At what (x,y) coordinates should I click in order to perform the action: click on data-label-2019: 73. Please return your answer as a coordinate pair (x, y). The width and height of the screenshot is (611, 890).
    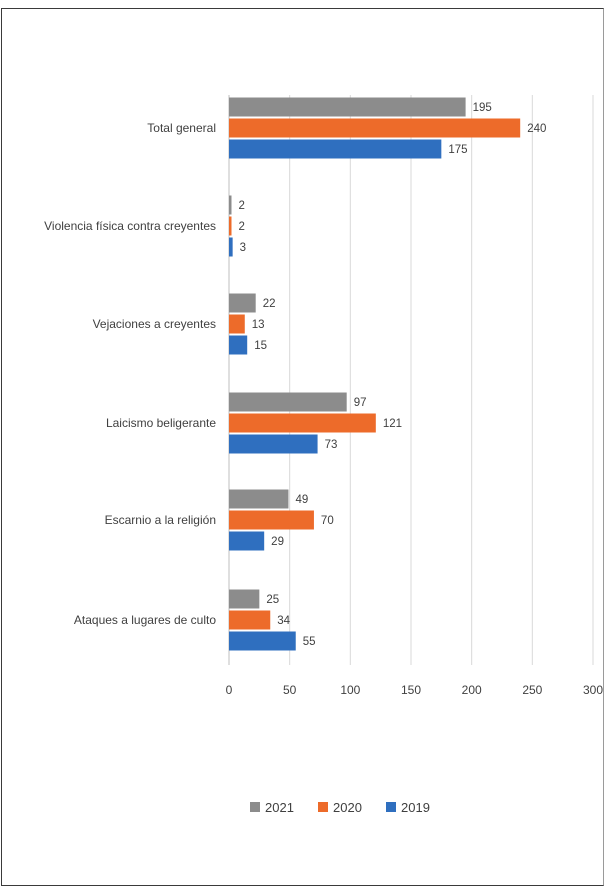
    Looking at the image, I should click on (331, 445).